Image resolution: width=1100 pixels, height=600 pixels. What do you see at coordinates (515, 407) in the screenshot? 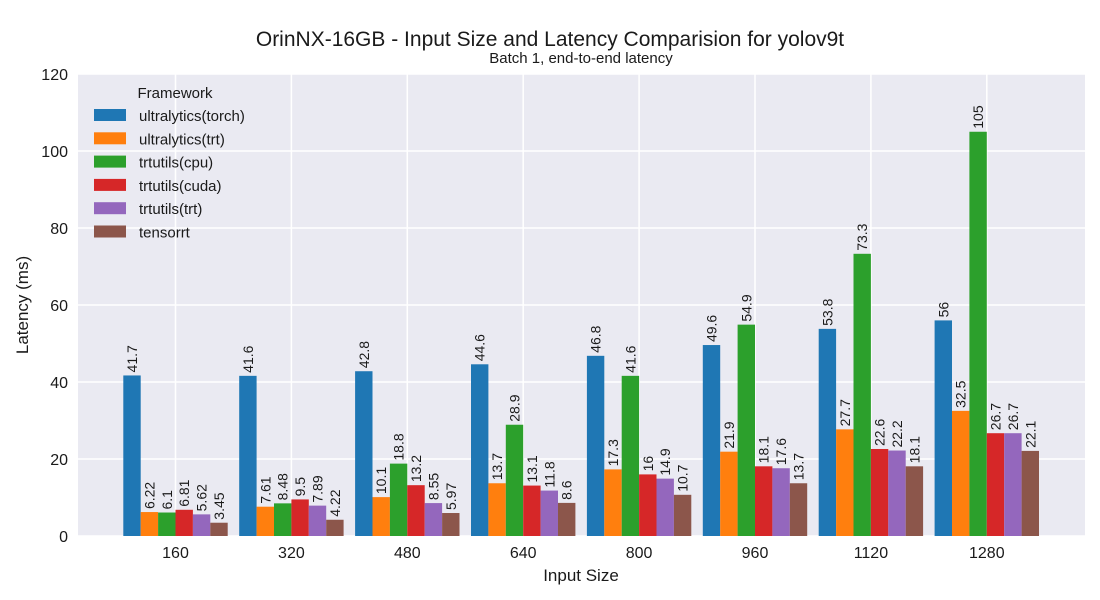
I see `bar-value-label: 28.9` at bounding box center [515, 407].